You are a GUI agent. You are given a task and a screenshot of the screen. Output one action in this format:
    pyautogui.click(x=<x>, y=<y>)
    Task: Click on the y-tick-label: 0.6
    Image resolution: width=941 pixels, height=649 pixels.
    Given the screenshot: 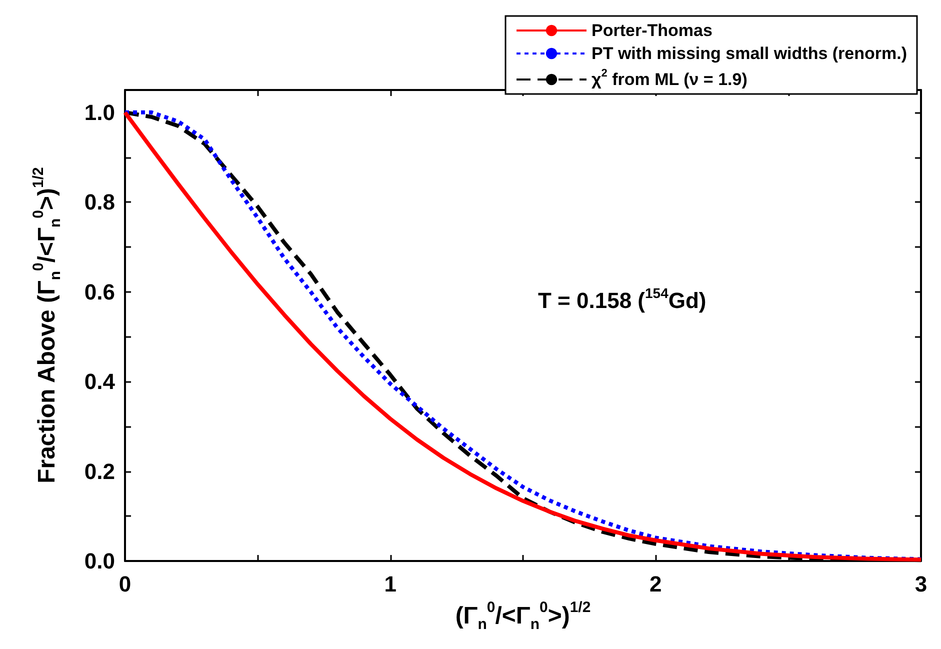 What is the action you would take?
    pyautogui.click(x=99, y=291)
    